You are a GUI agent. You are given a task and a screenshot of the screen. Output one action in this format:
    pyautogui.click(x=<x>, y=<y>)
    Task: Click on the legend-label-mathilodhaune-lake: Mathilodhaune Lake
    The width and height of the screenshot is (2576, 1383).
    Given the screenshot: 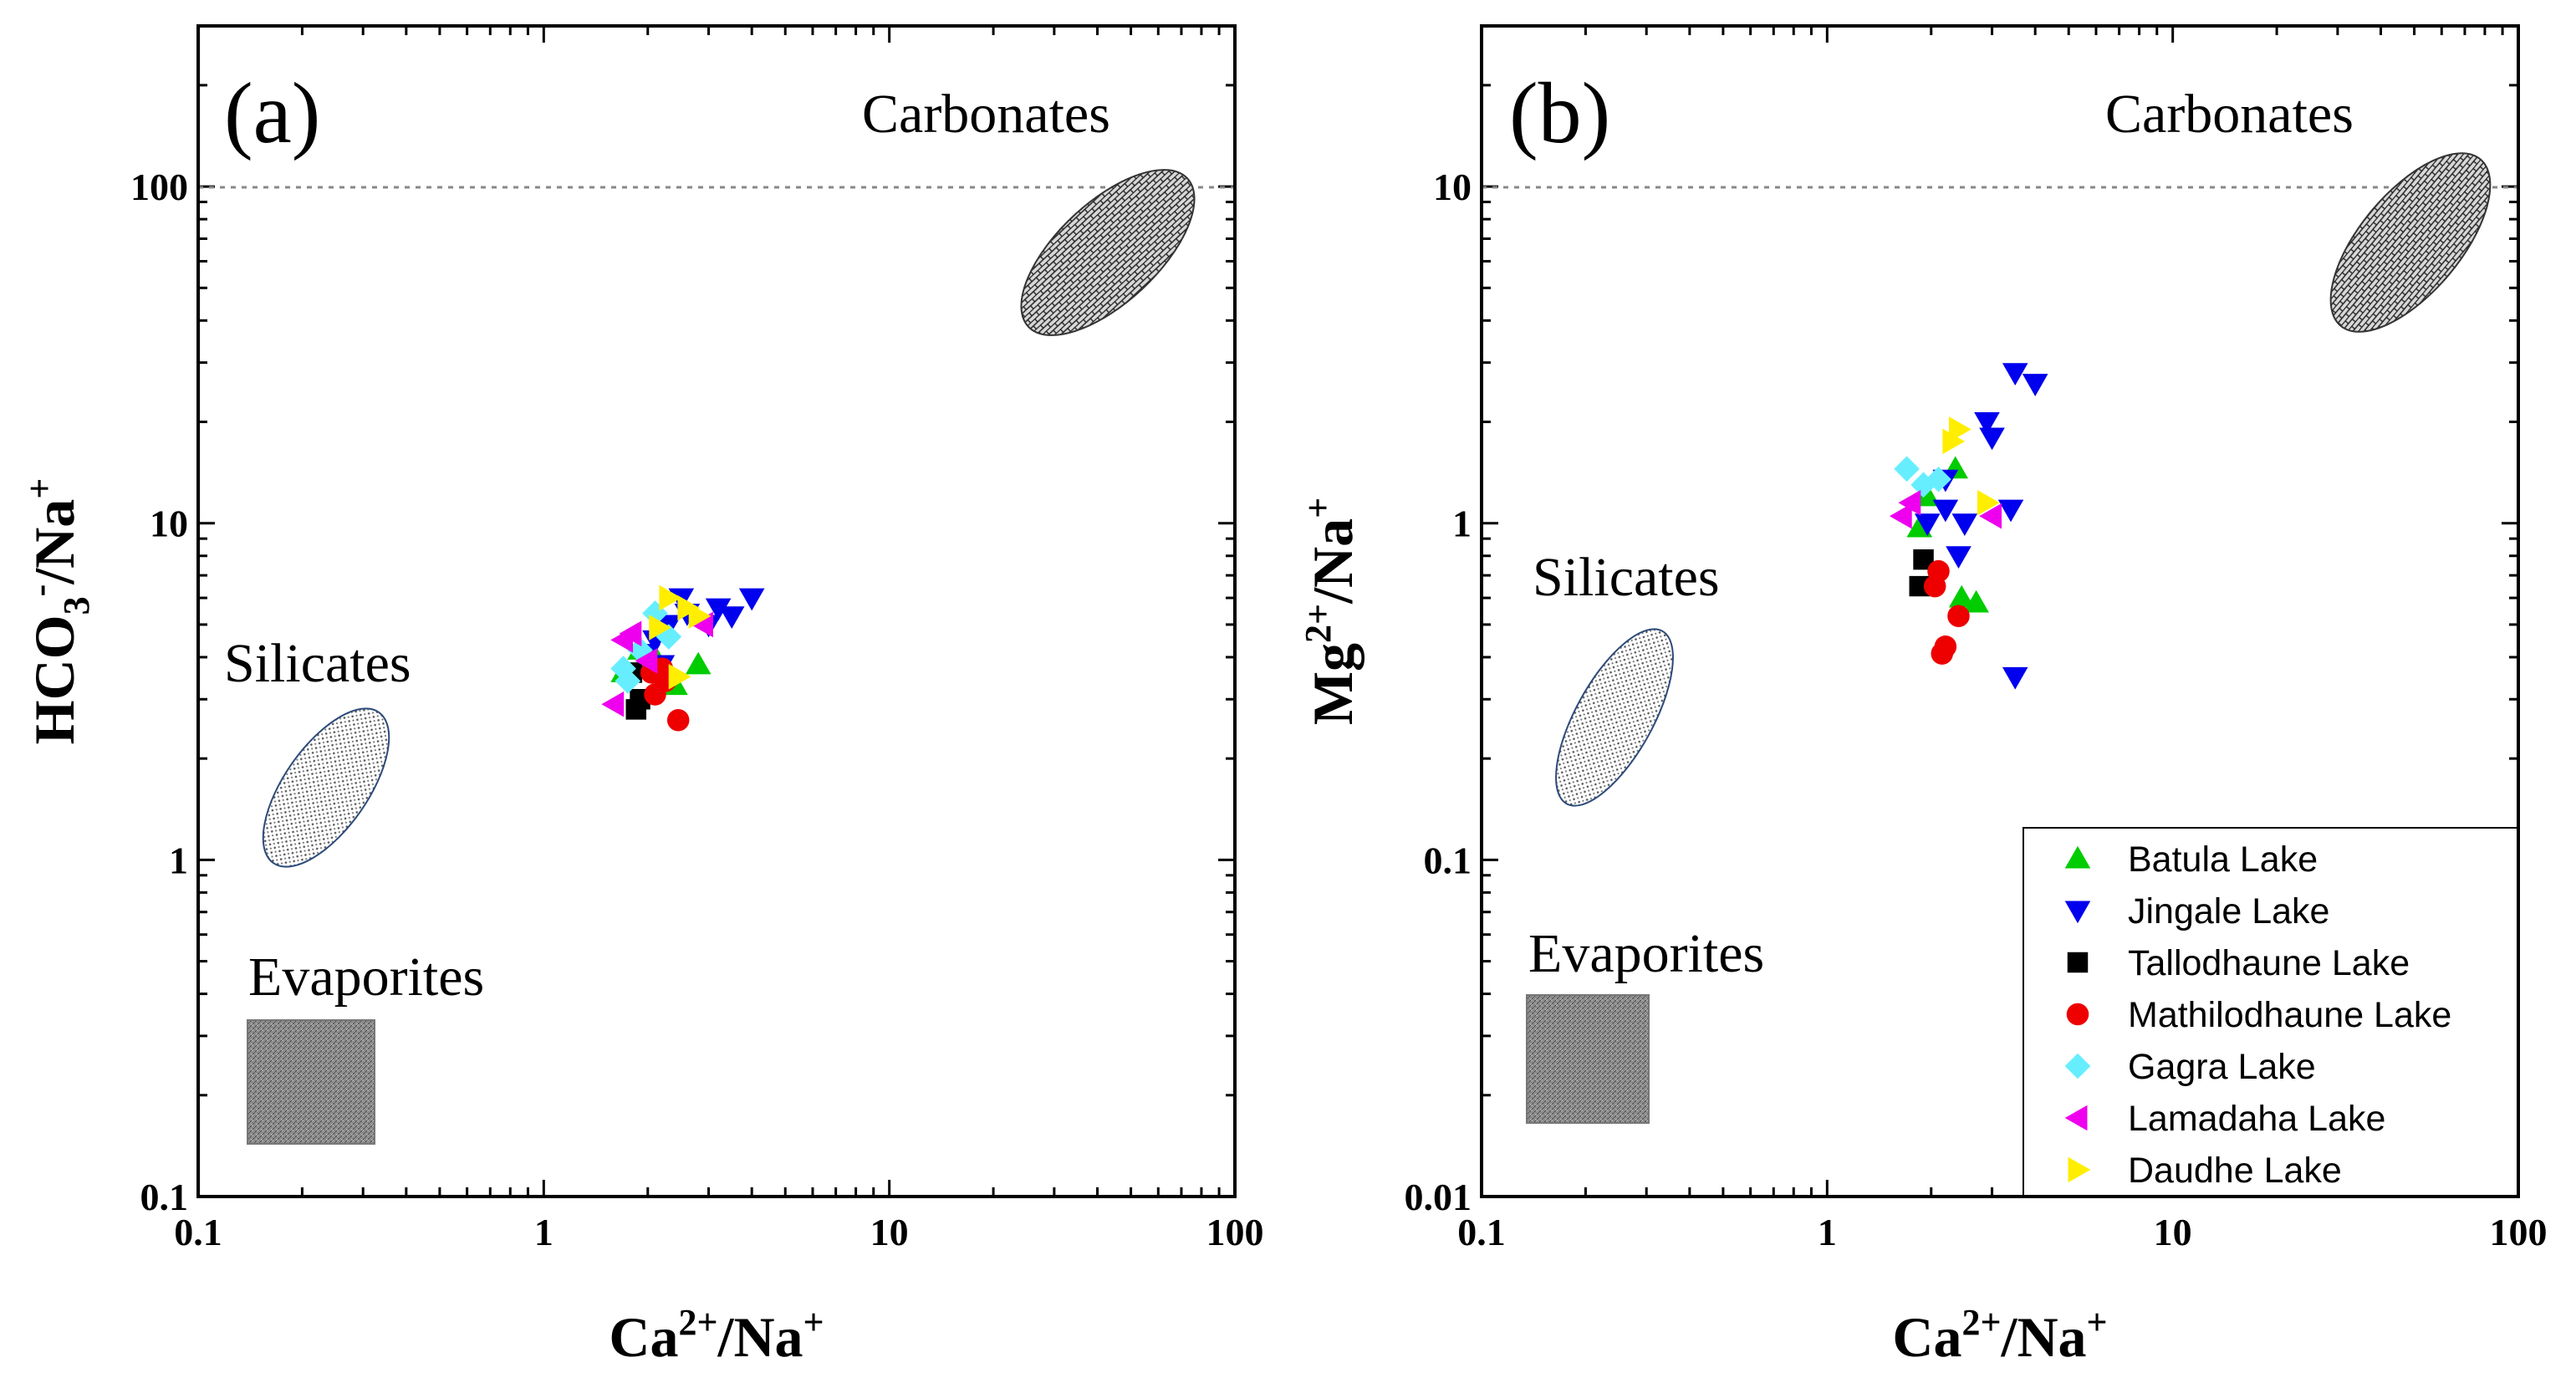 What is the action you would take?
    pyautogui.click(x=2289, y=1015)
    